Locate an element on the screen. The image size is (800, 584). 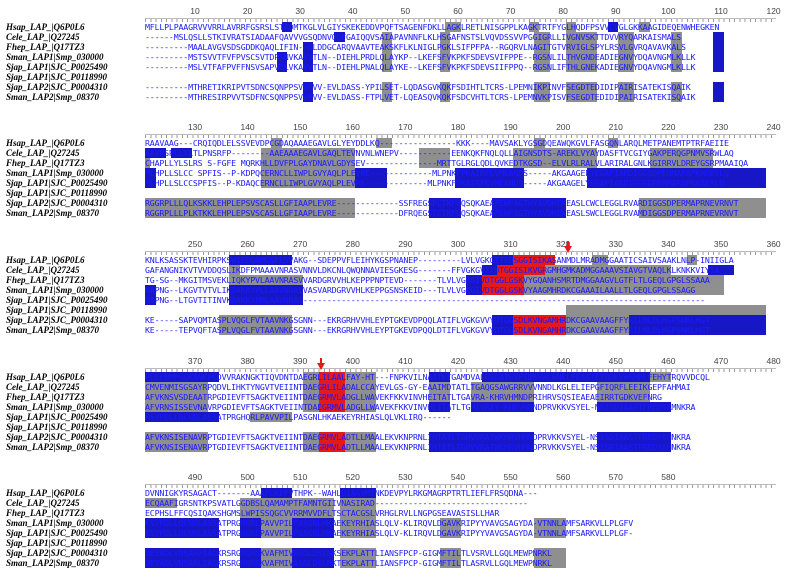
sequence-name: Sjap_LAP1|SJC_P0025490 is located at coordinates (57, 183).